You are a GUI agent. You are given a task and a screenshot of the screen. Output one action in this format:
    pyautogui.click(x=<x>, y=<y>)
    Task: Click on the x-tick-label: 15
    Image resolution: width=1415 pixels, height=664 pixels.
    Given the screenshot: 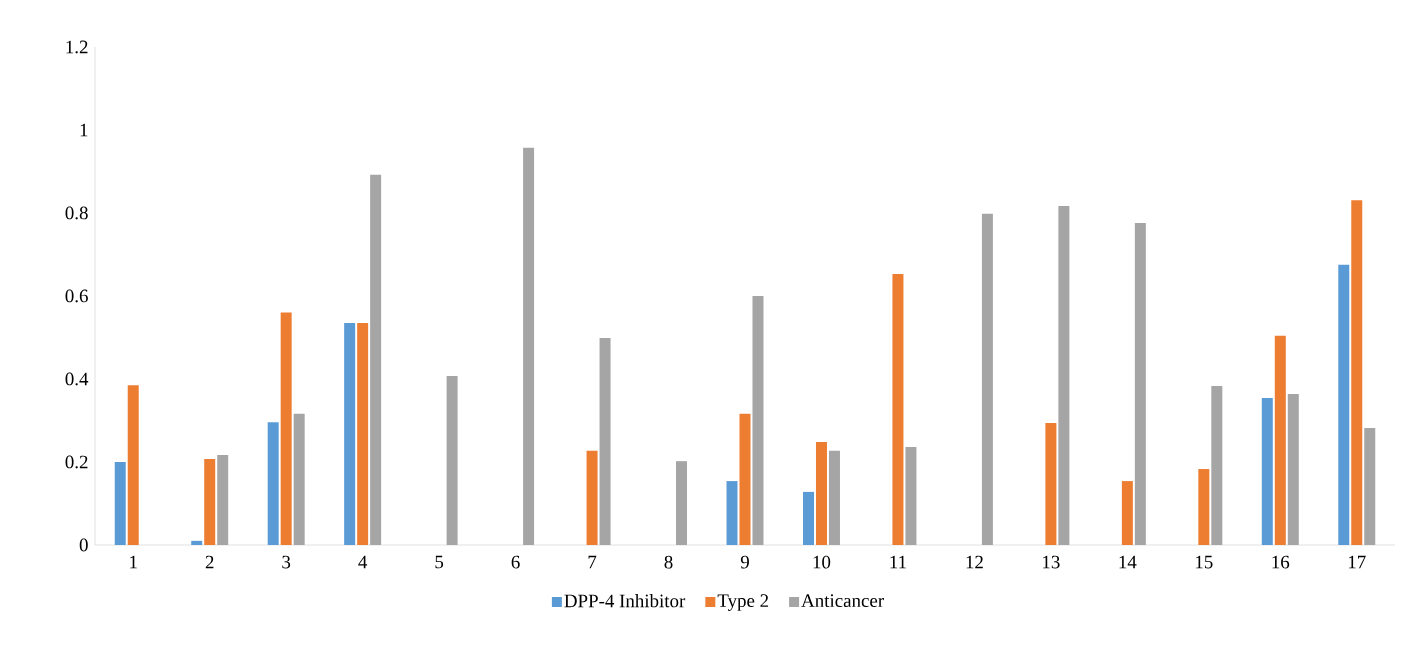 What is the action you would take?
    pyautogui.click(x=1204, y=562)
    